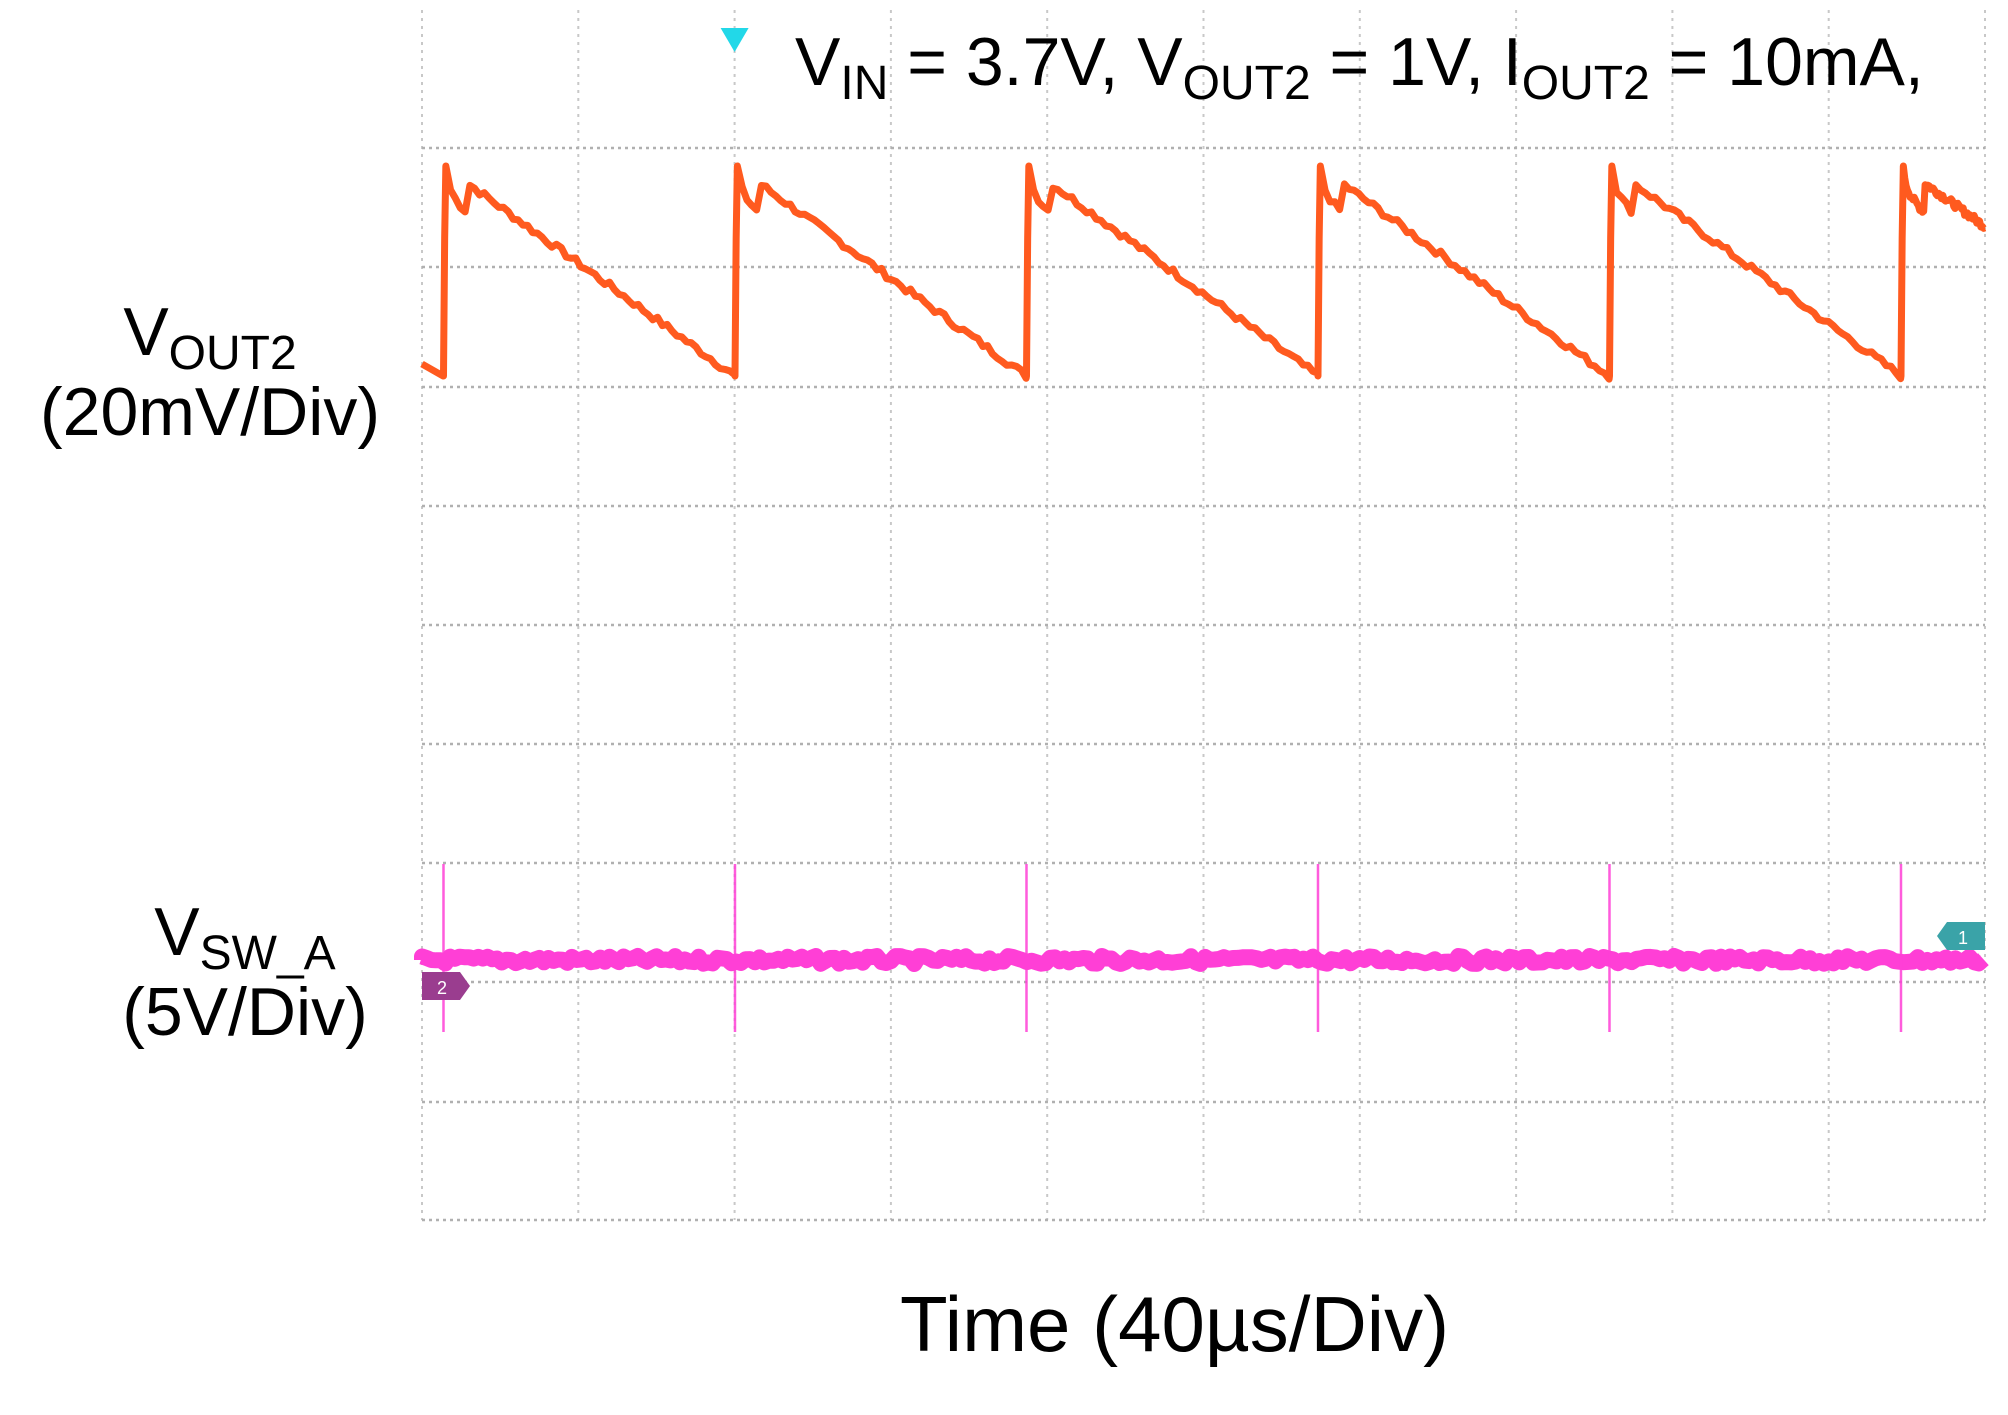  I want to click on vout2-label: VOUT2 (20mV/Div), so click(210, 372).